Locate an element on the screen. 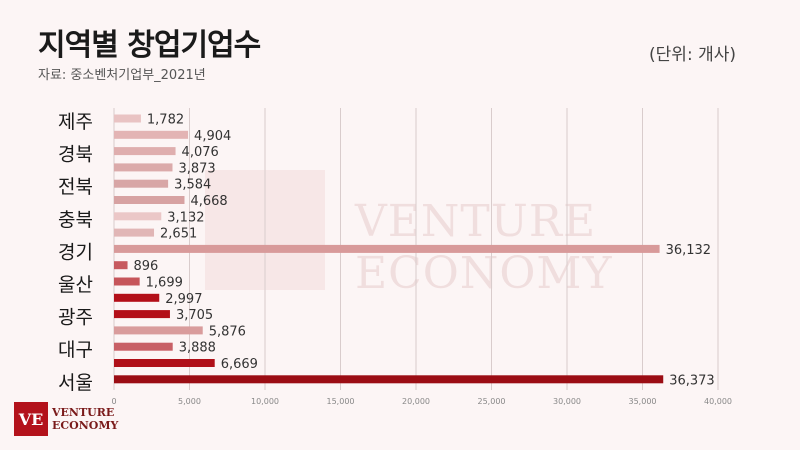 This screenshot has width=800, height=450. bar-value-label: 3,705 is located at coordinates (194, 315).